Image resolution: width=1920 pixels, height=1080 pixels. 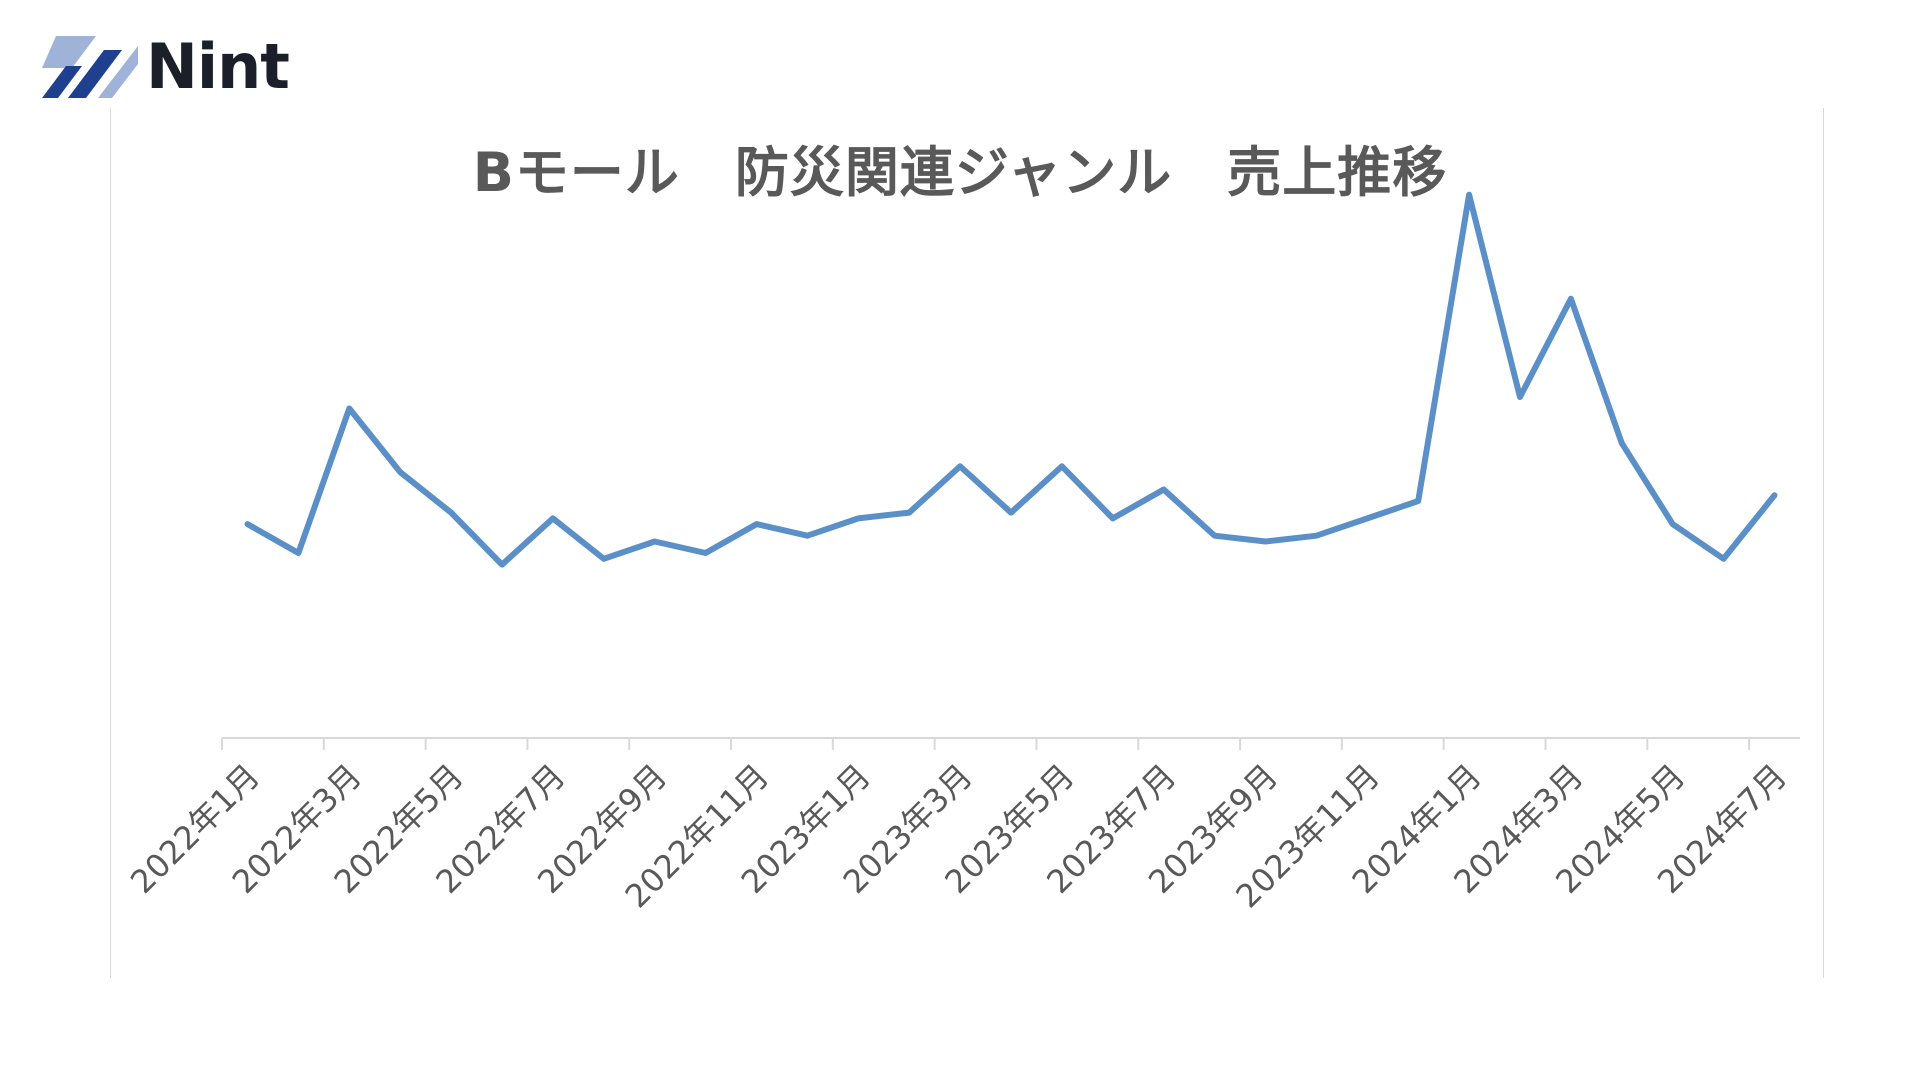 What do you see at coordinates (118, 72) in the screenshot?
I see `logo-shape-light-right` at bounding box center [118, 72].